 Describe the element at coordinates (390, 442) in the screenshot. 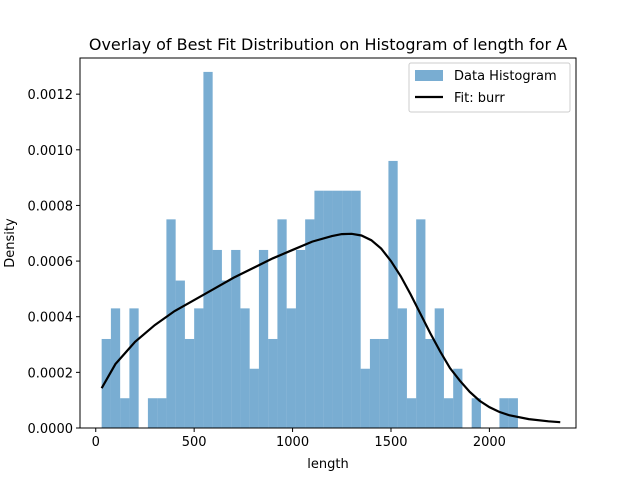

I see `x-tick-label: 1500` at that location.